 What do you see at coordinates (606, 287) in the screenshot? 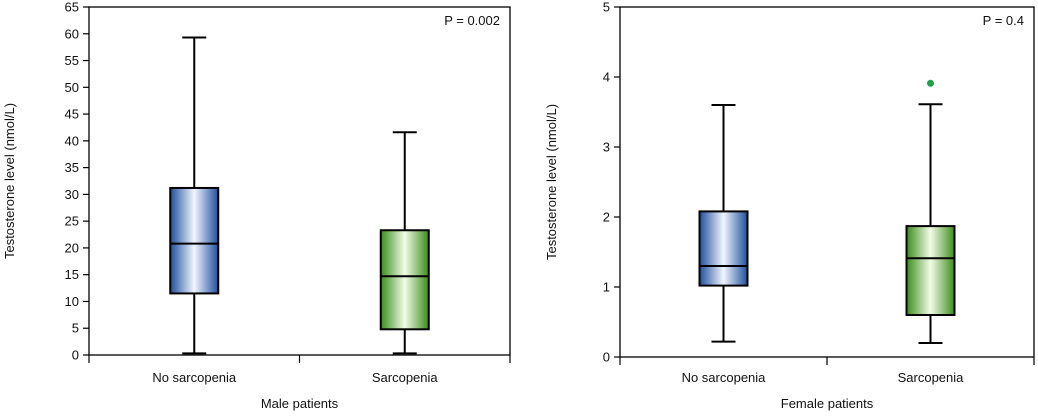
I see `y-tick-label: 1` at bounding box center [606, 287].